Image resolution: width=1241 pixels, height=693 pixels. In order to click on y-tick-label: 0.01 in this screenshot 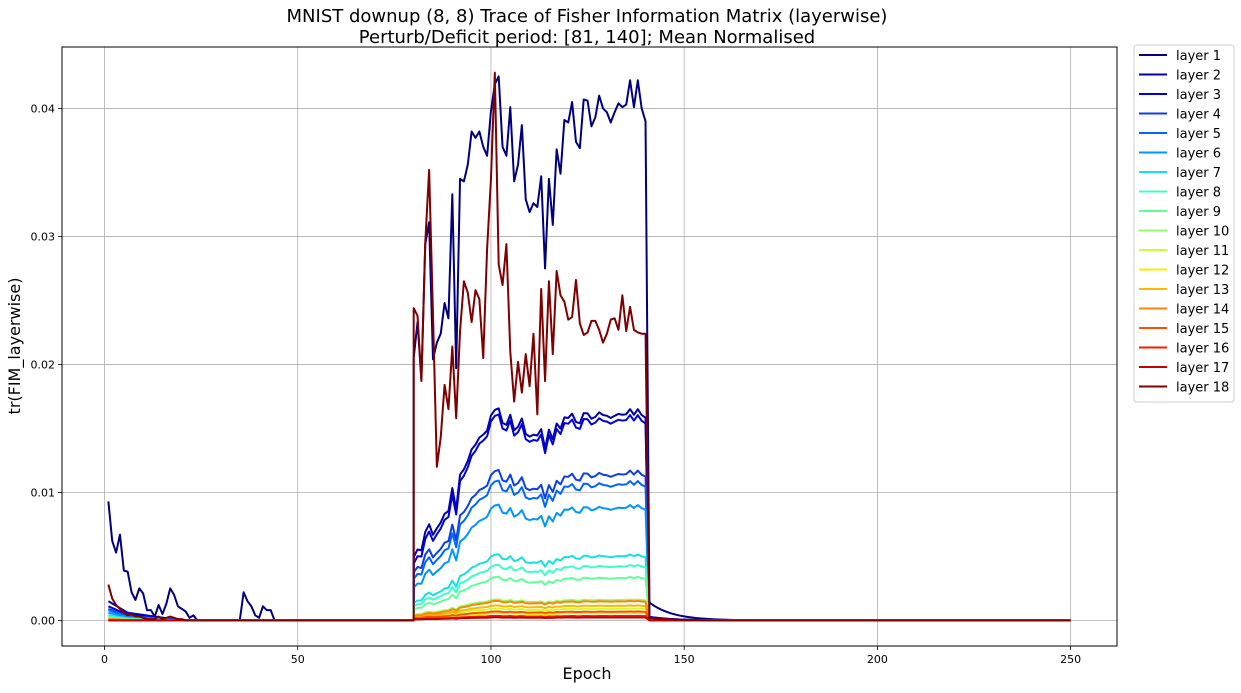, I will do `click(43, 492)`.